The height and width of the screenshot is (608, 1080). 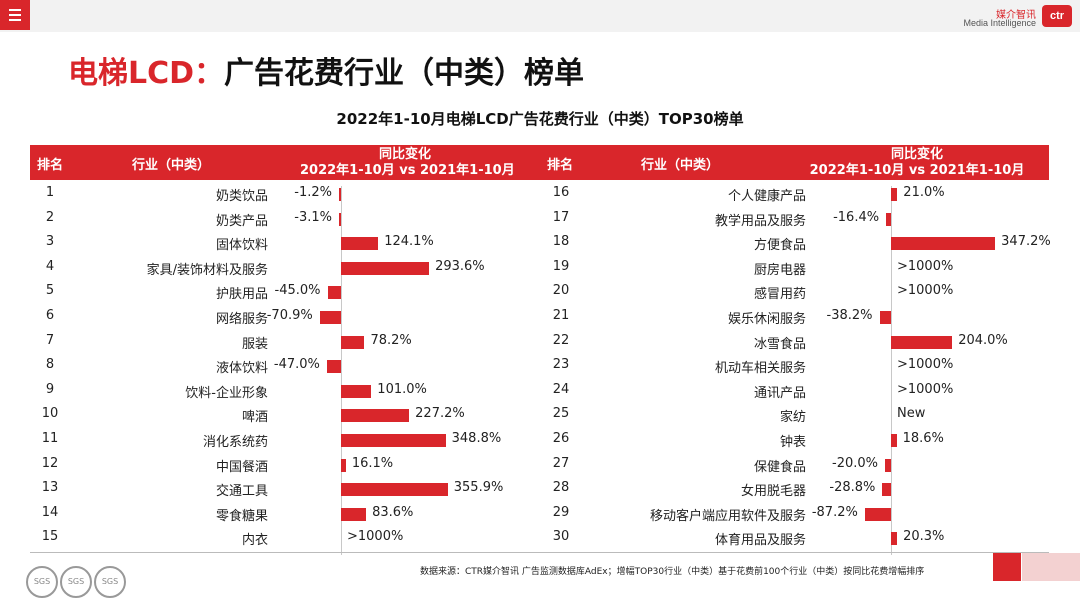 I want to click on rank-label: 29, so click(x=561, y=512).